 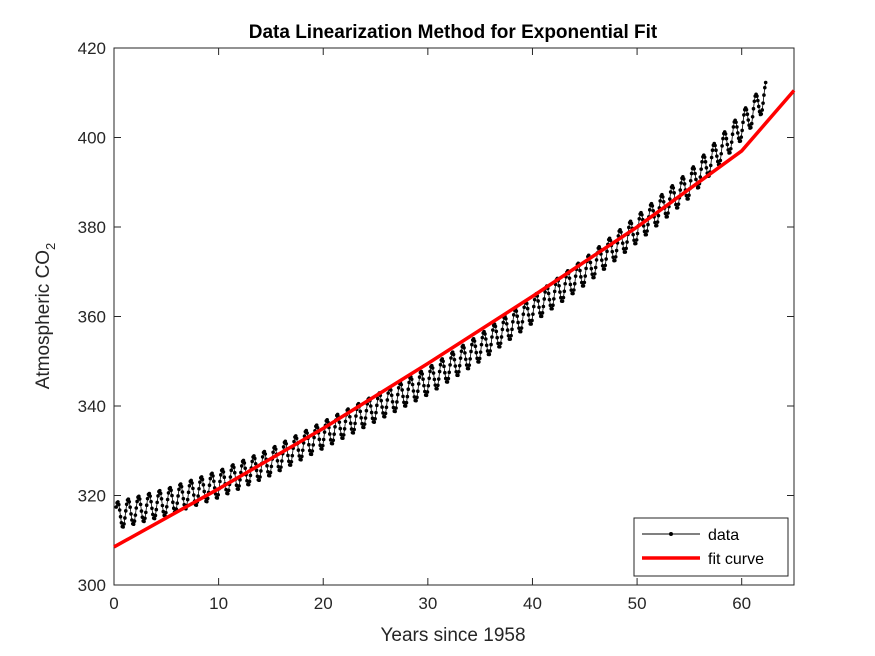 I want to click on y-tick-label: 360, so click(x=92, y=317).